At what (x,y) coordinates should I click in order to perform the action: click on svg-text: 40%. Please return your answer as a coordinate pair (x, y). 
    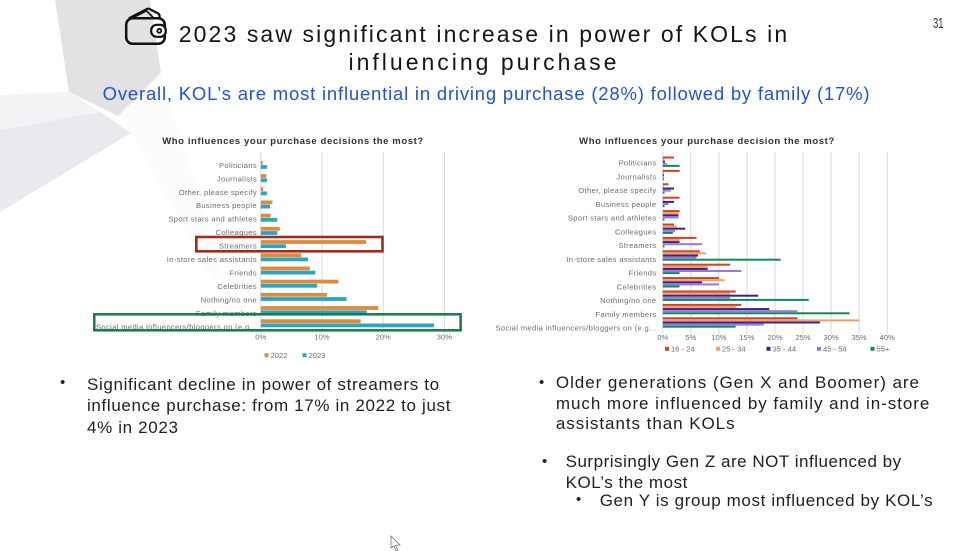
    Looking at the image, I should click on (887, 337).